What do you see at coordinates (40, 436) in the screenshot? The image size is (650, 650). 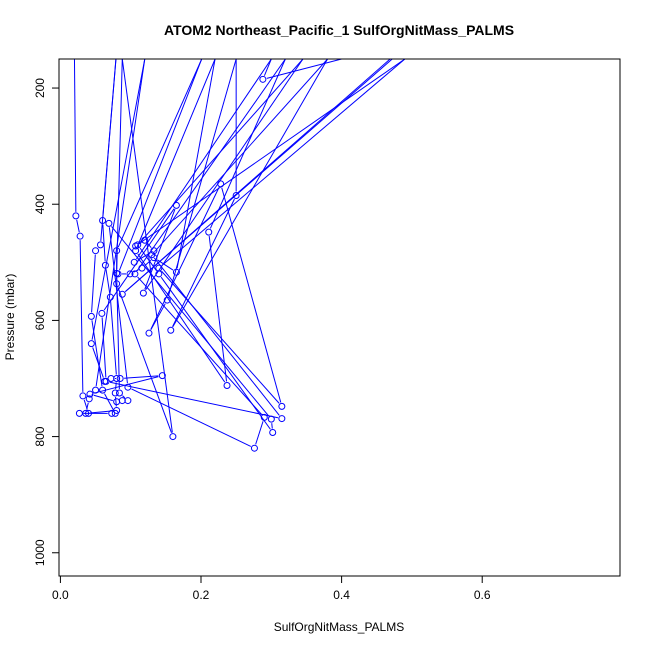 I see `y-tick-label: 800` at bounding box center [40, 436].